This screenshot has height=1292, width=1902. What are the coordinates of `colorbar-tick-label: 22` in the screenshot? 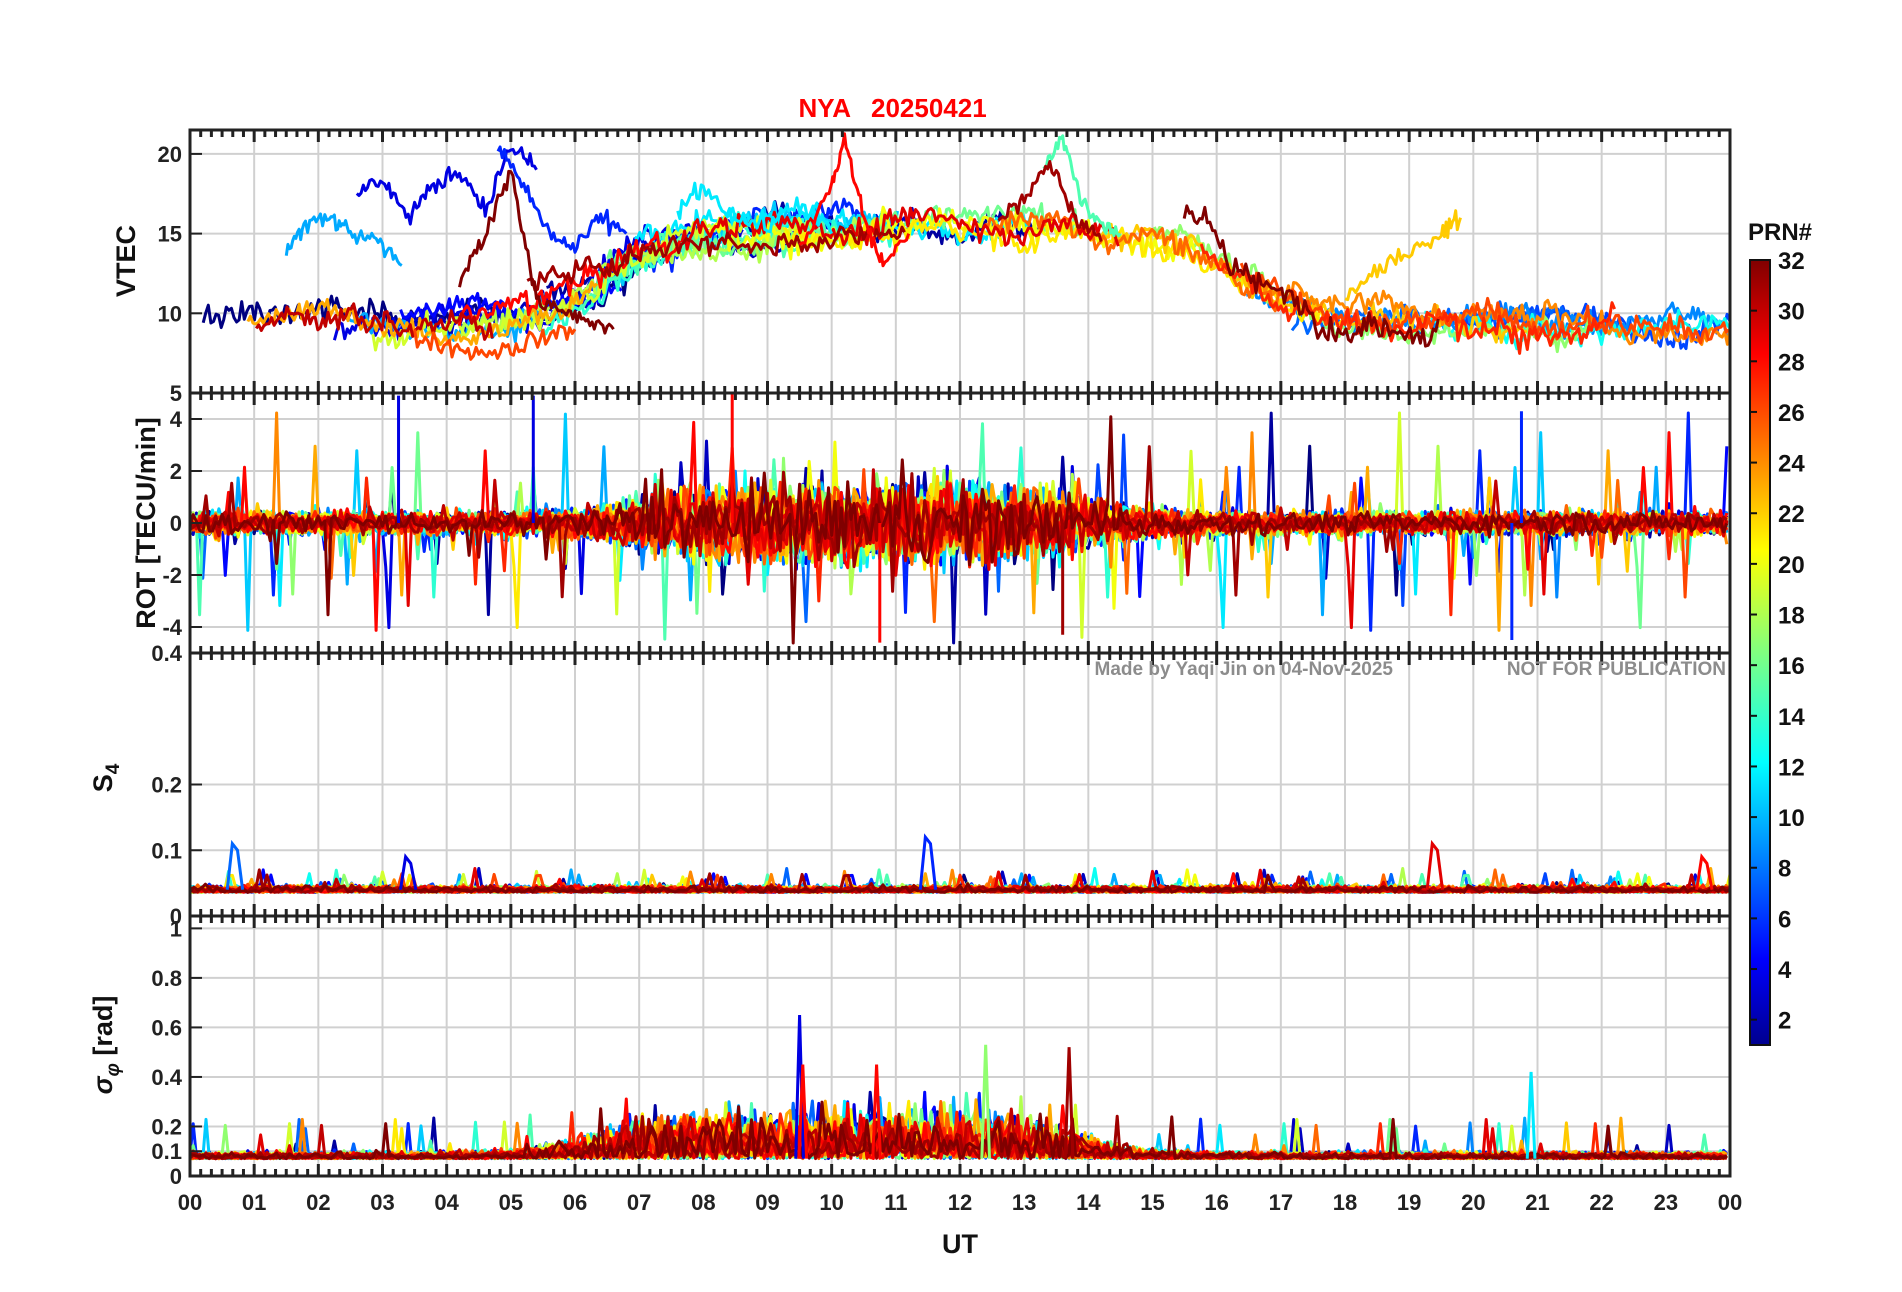 It's located at (1791, 514).